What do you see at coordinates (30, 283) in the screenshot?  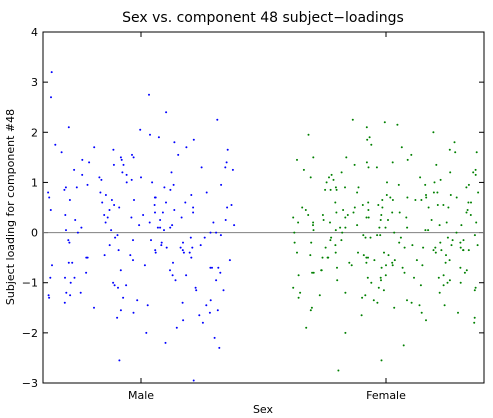 I see `y-tick-label: −1` at bounding box center [30, 283].